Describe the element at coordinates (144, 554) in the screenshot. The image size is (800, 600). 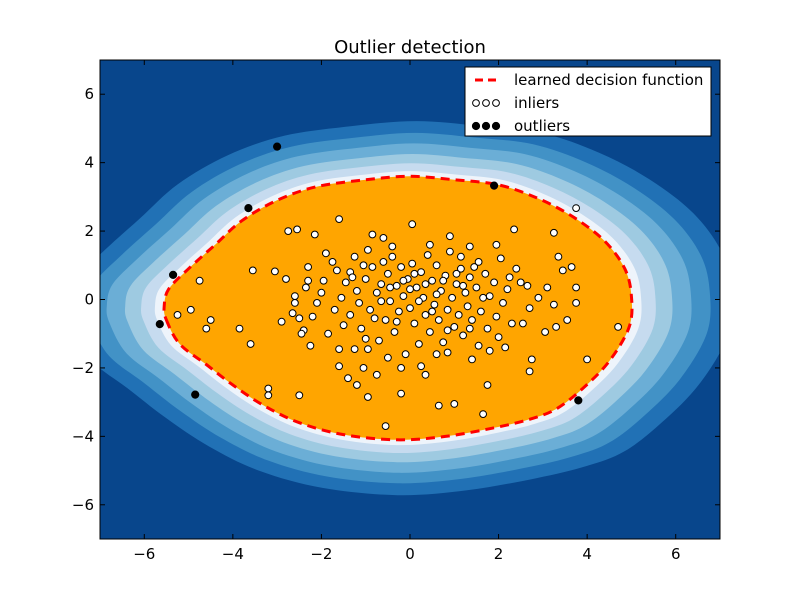
I see `x-tick-label: −6` at that location.